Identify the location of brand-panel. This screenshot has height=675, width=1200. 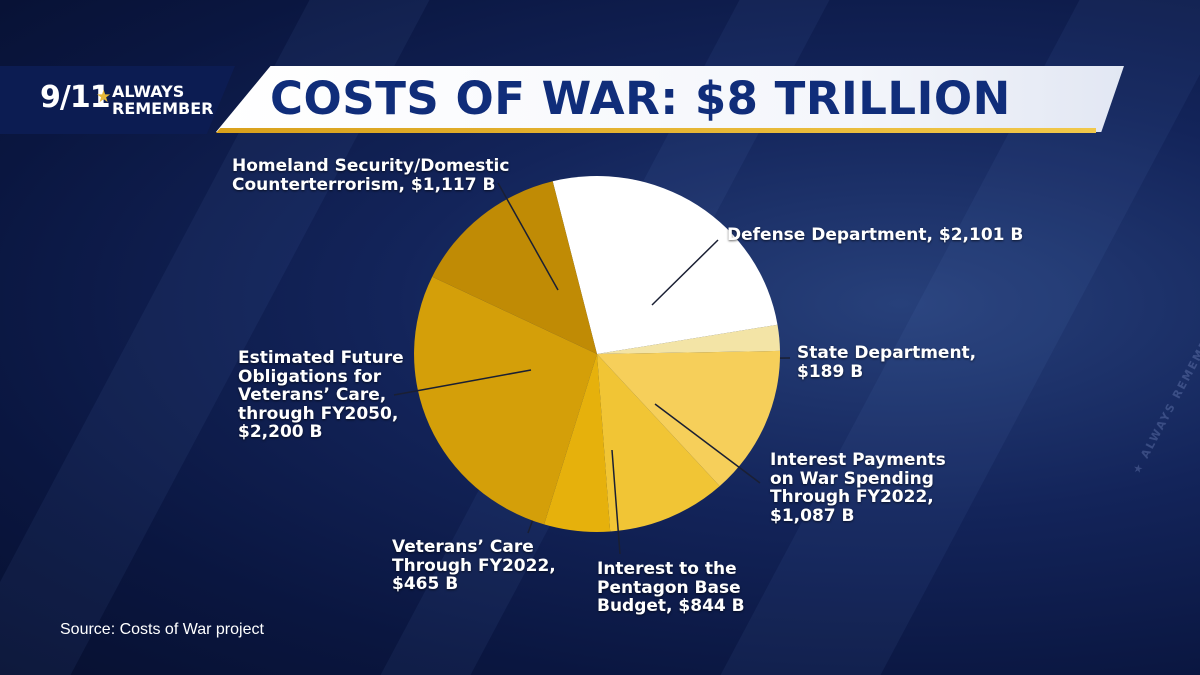
(117, 100).